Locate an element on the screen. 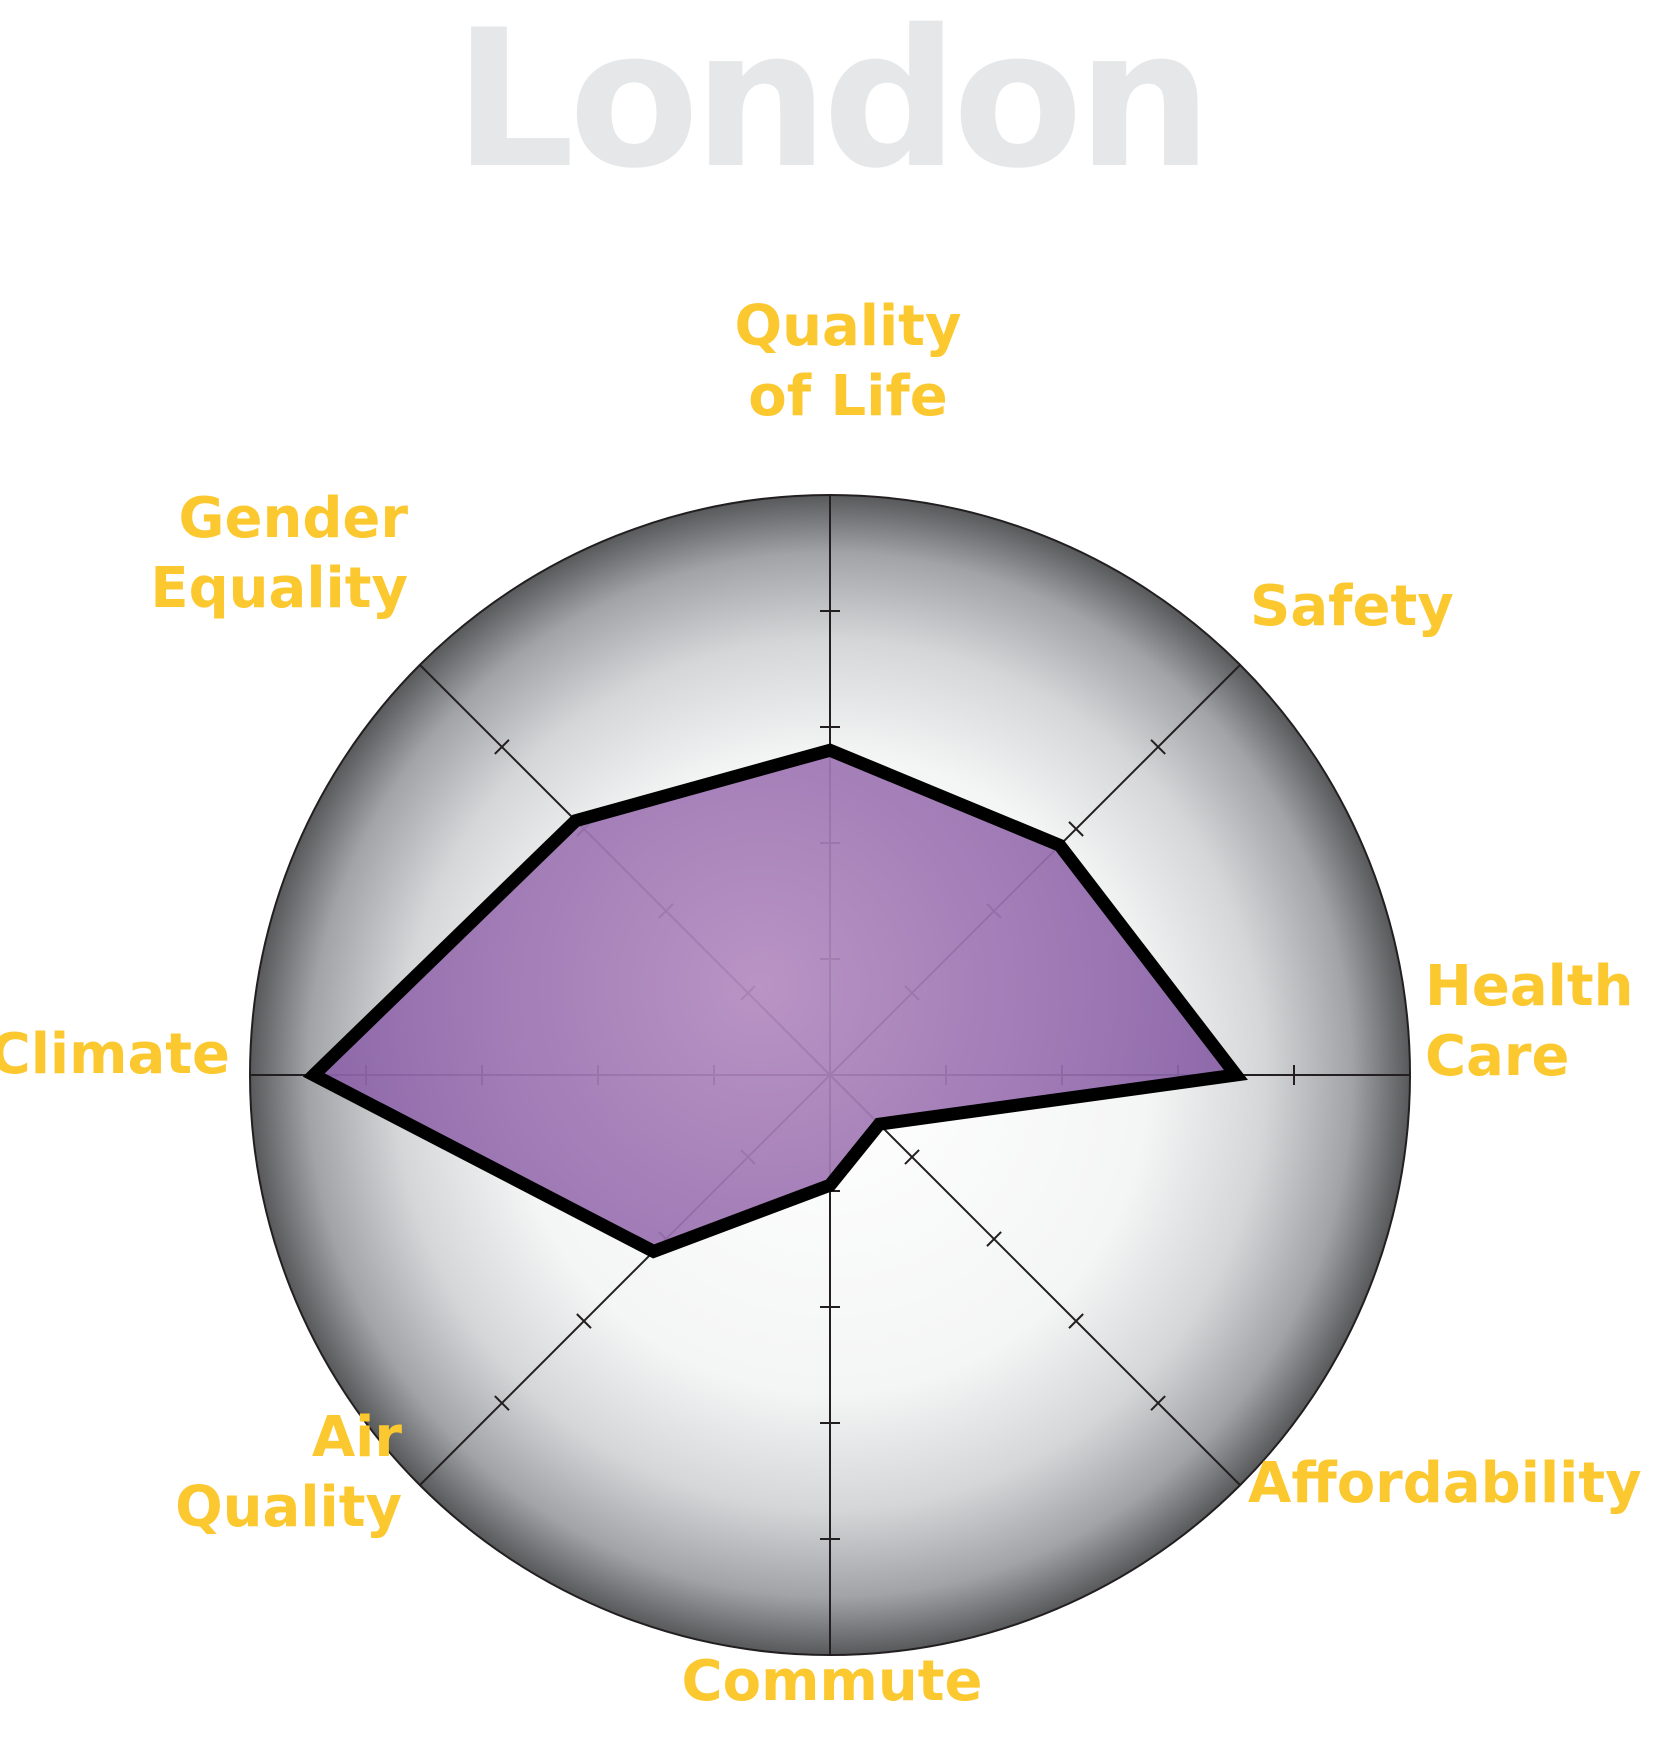  axis-label-line: Air is located at coordinates (357, 1437).